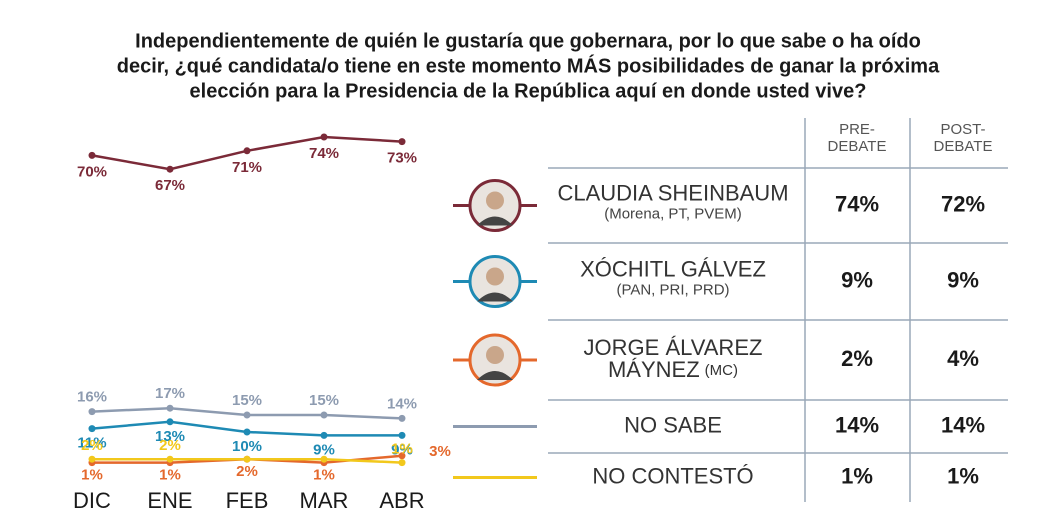  What do you see at coordinates (673, 213) in the screenshot?
I see `party: (Morena, PT, PVEM)` at bounding box center [673, 213].